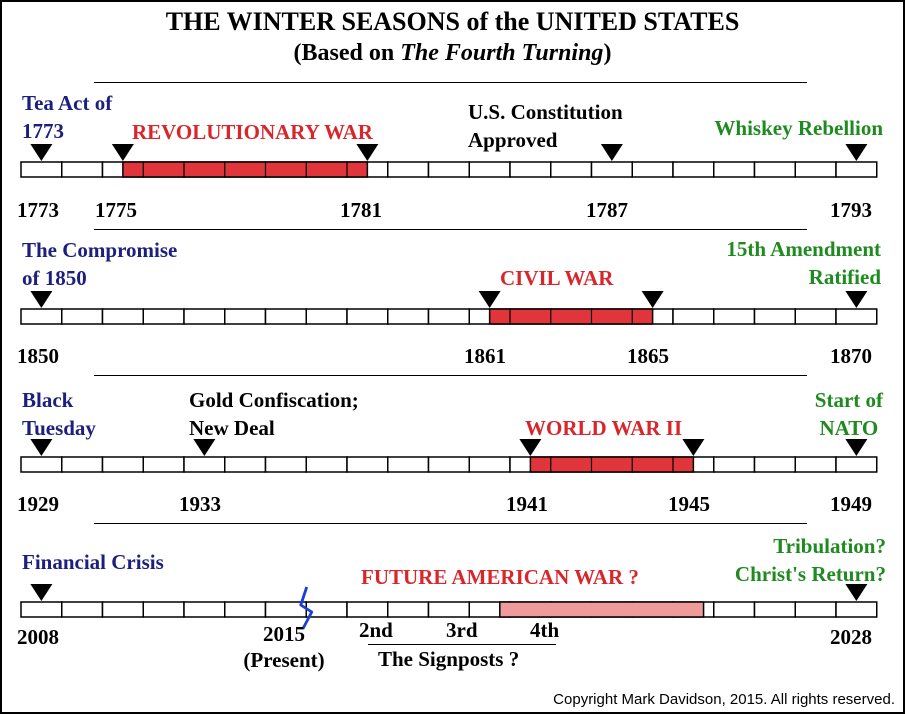 Image resolution: width=905 pixels, height=714 pixels. What do you see at coordinates (848, 414) in the screenshot?
I see `event-label-nato: Start of NATO` at bounding box center [848, 414].